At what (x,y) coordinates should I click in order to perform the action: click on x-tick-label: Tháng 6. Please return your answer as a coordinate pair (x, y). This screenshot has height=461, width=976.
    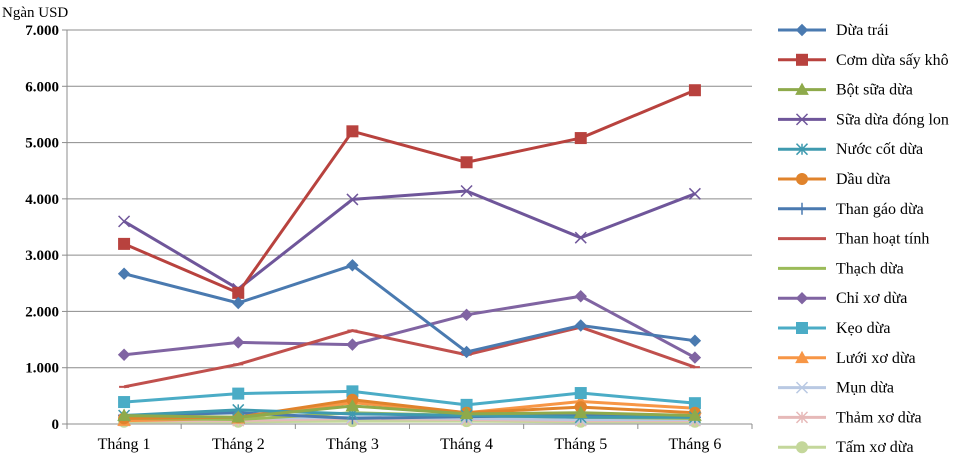
    Looking at the image, I should click on (694, 444).